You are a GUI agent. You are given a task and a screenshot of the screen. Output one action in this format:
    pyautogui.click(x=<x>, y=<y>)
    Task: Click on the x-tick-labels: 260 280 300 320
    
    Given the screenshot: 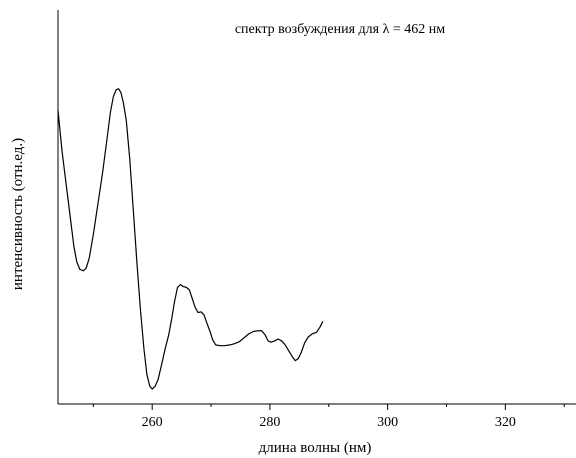 What is the action you would take?
    pyautogui.click(x=329, y=422)
    